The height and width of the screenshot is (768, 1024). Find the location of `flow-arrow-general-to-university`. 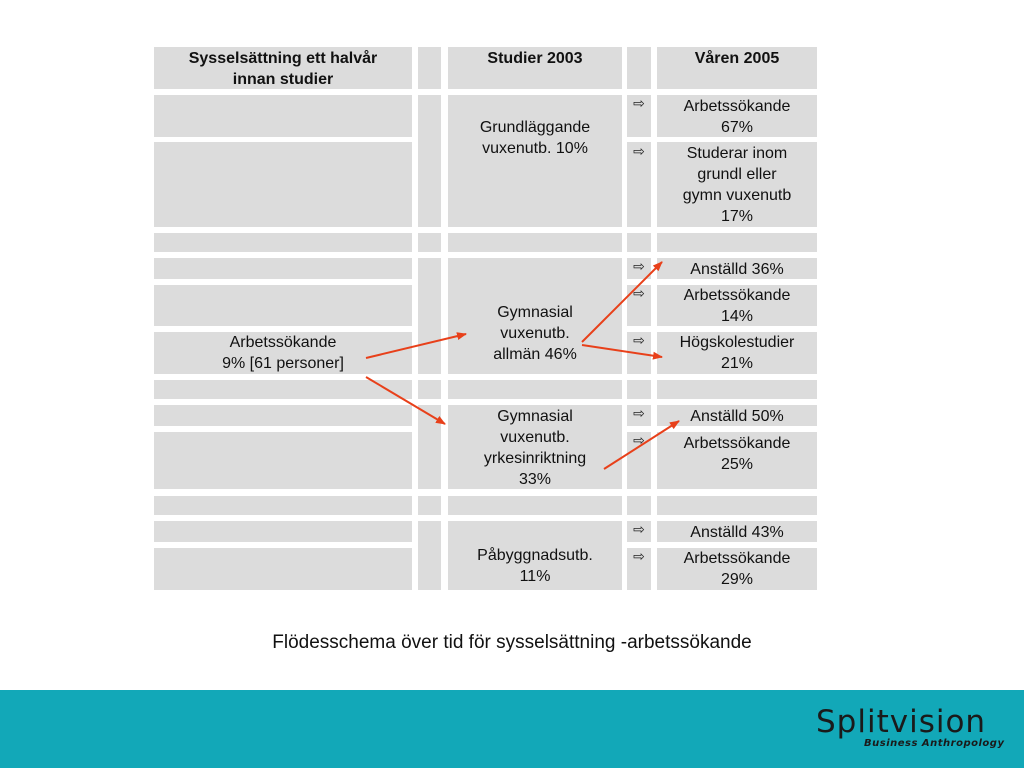

flow-arrow-general-to-university is located at coordinates (622, 352).